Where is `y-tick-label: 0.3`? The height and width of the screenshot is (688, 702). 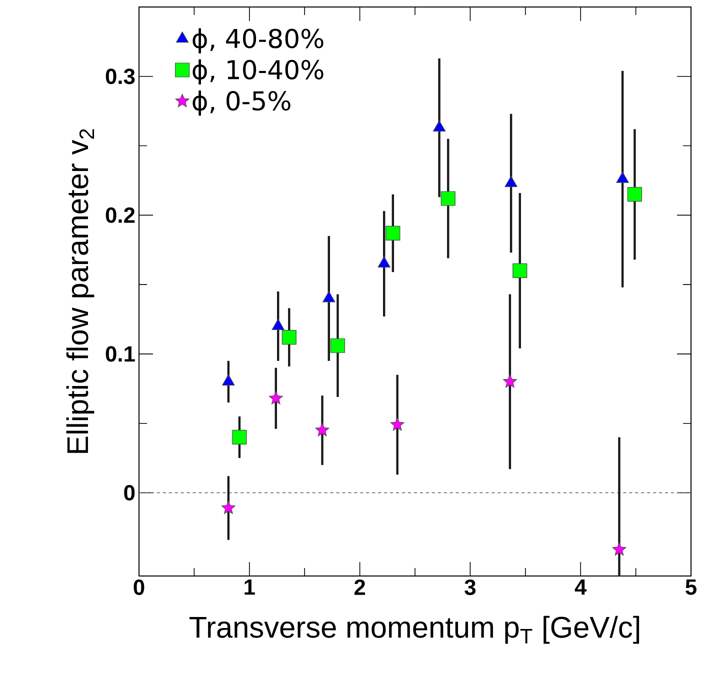 y-tick-label: 0.3 is located at coordinates (120, 76).